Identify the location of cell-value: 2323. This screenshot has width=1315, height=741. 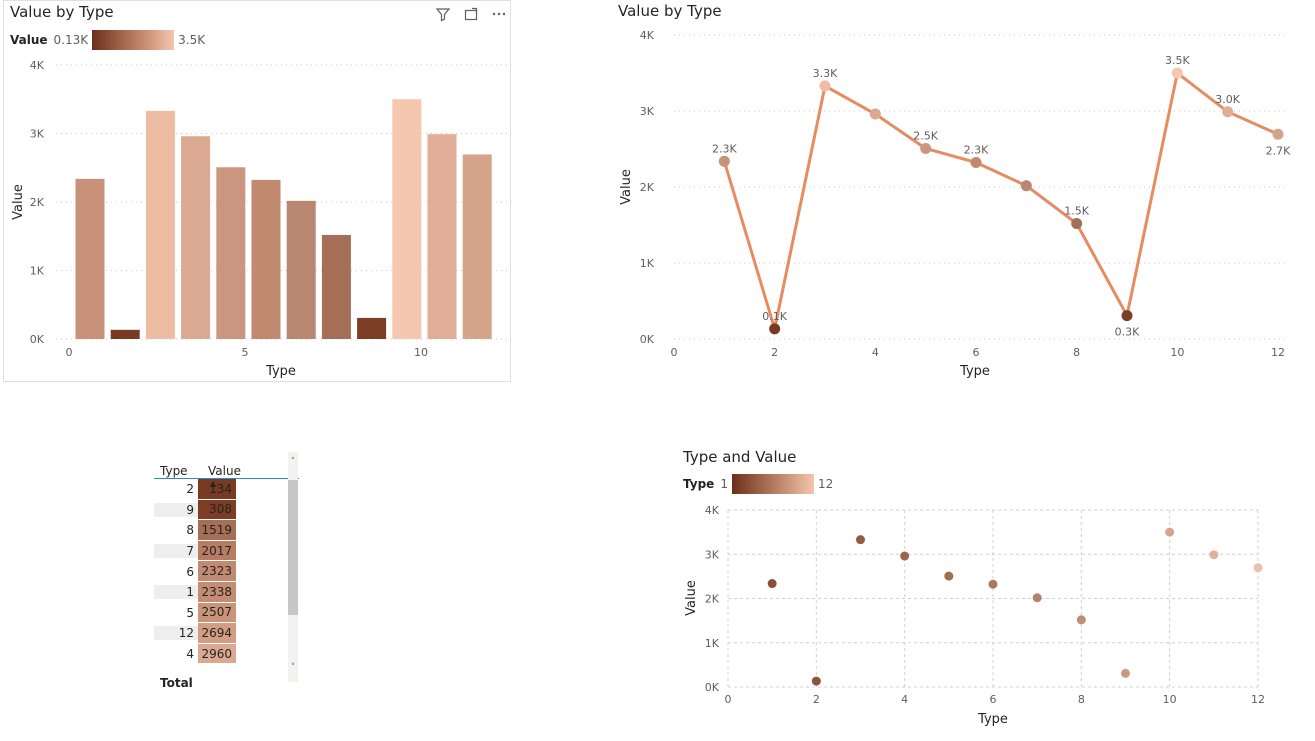
(217, 571).